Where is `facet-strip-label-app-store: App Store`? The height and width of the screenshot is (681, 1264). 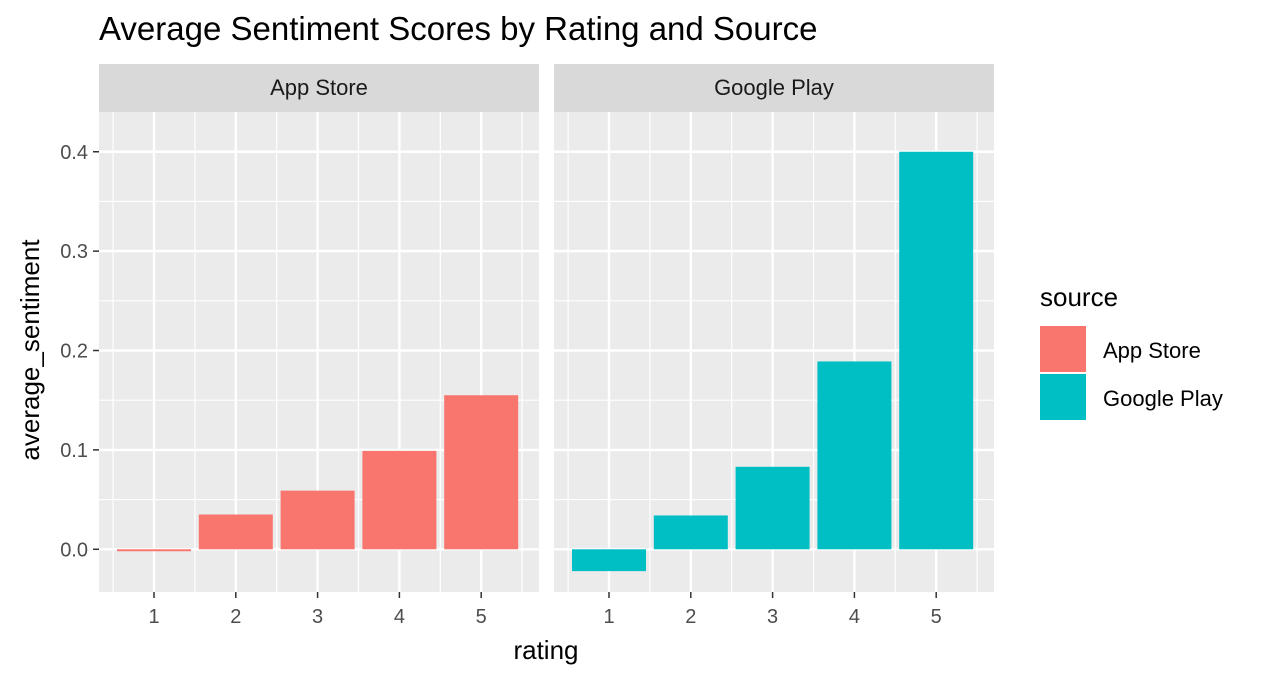 facet-strip-label-app-store: App Store is located at coordinates (319, 87).